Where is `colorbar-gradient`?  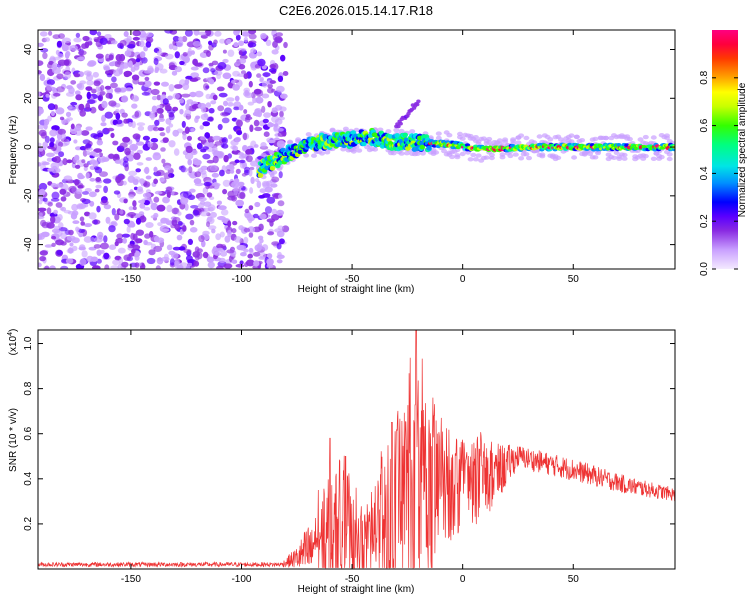
colorbar-gradient is located at coordinates (725, 149).